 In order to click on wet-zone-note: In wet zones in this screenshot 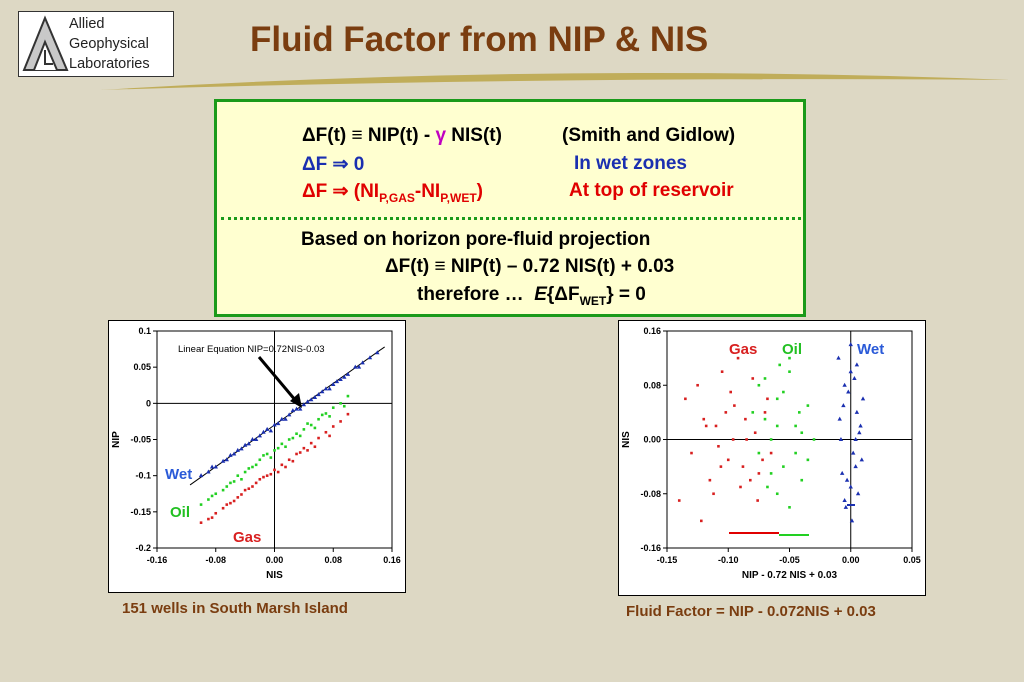, I will do `click(630, 163)`.